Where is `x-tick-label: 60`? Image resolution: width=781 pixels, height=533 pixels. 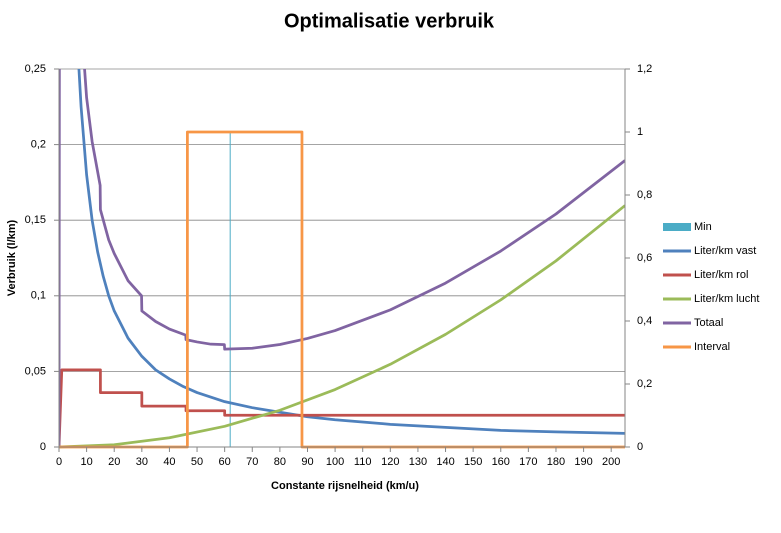 x-tick-label: 60 is located at coordinates (225, 462).